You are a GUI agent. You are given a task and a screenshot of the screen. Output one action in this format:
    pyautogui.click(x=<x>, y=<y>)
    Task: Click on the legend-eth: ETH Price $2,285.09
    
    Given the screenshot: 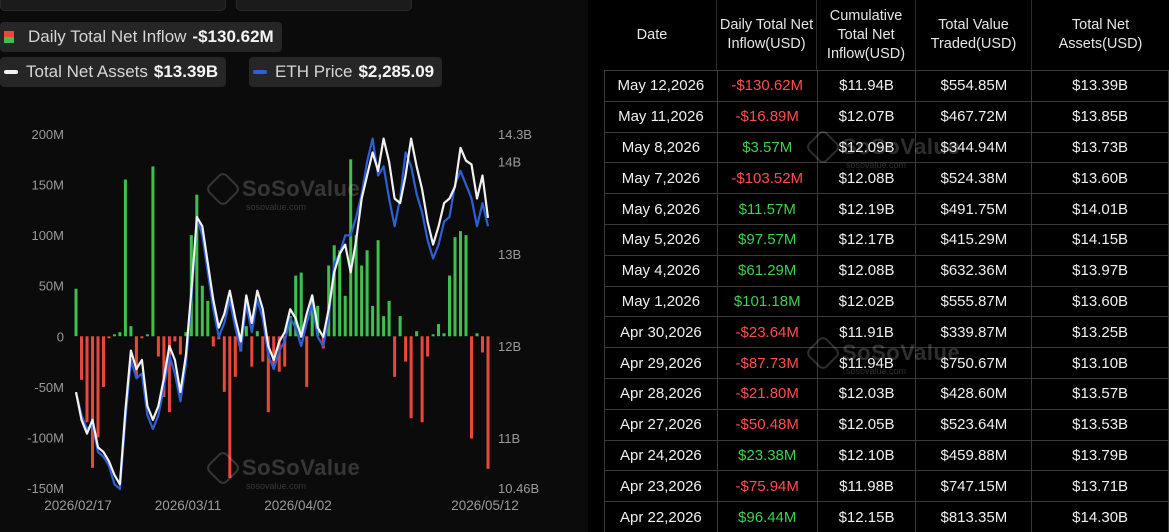 What is the action you would take?
    pyautogui.click(x=346, y=72)
    